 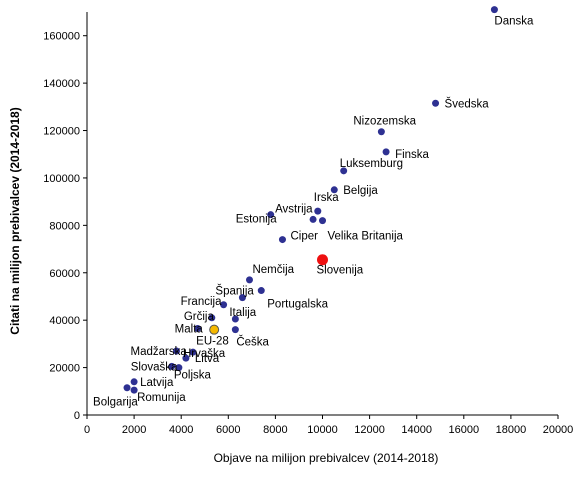 I want to click on x-tick-label: 14000, so click(x=416, y=430).